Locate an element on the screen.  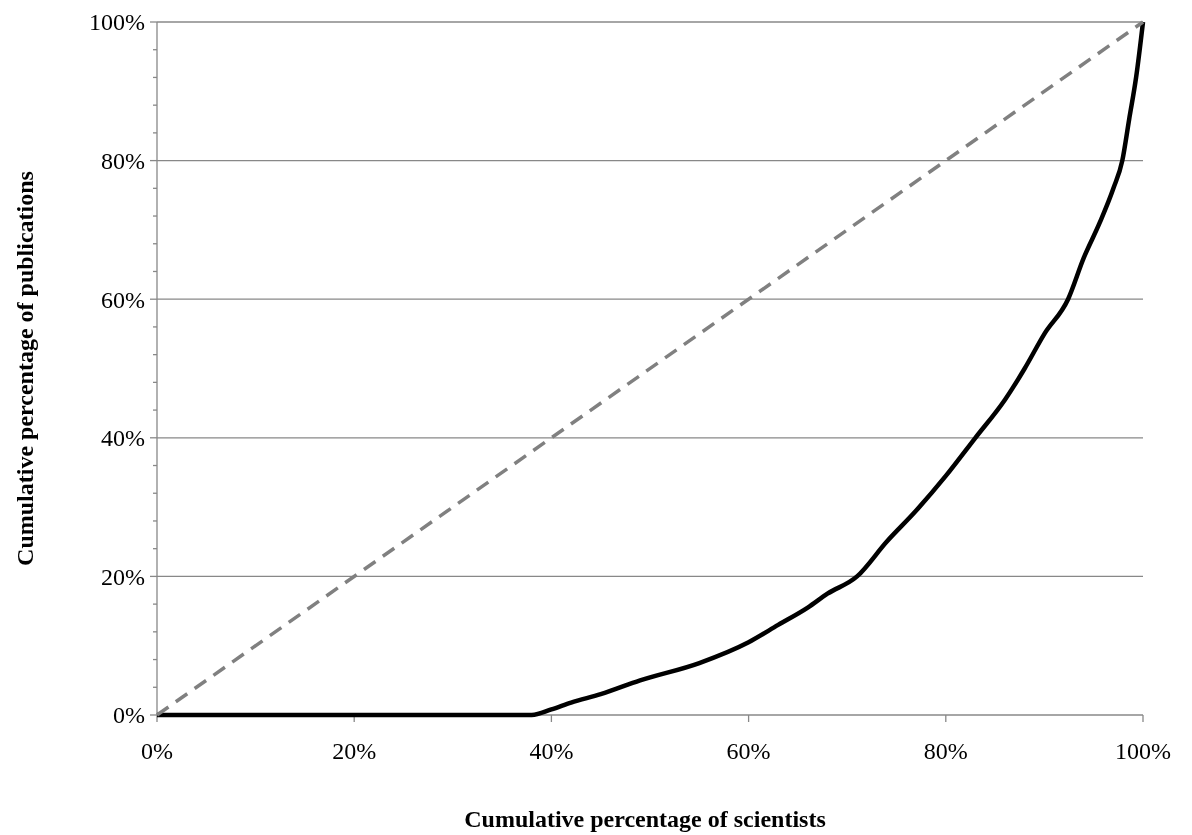
x-tick-label: 80% is located at coordinates (945, 751).